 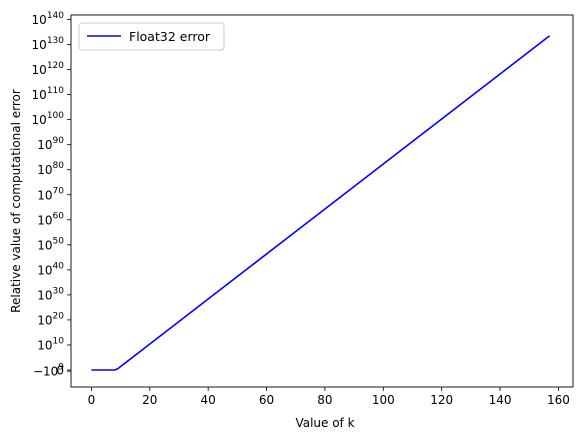 I want to click on y-tick-label: 10120, so click(x=48, y=69).